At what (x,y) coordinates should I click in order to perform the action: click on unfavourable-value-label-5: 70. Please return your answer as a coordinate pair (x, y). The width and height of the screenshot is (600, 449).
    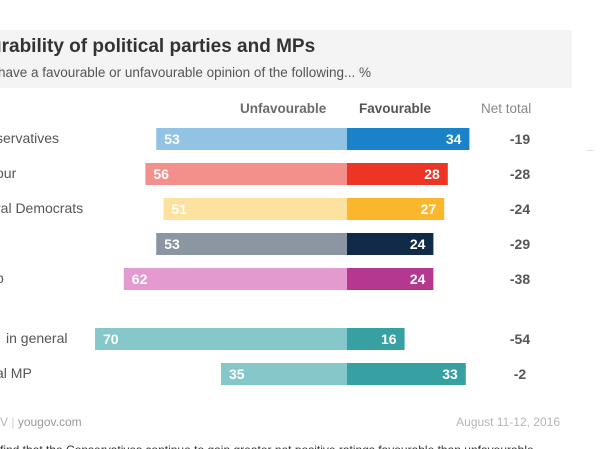
    Looking at the image, I should click on (111, 339).